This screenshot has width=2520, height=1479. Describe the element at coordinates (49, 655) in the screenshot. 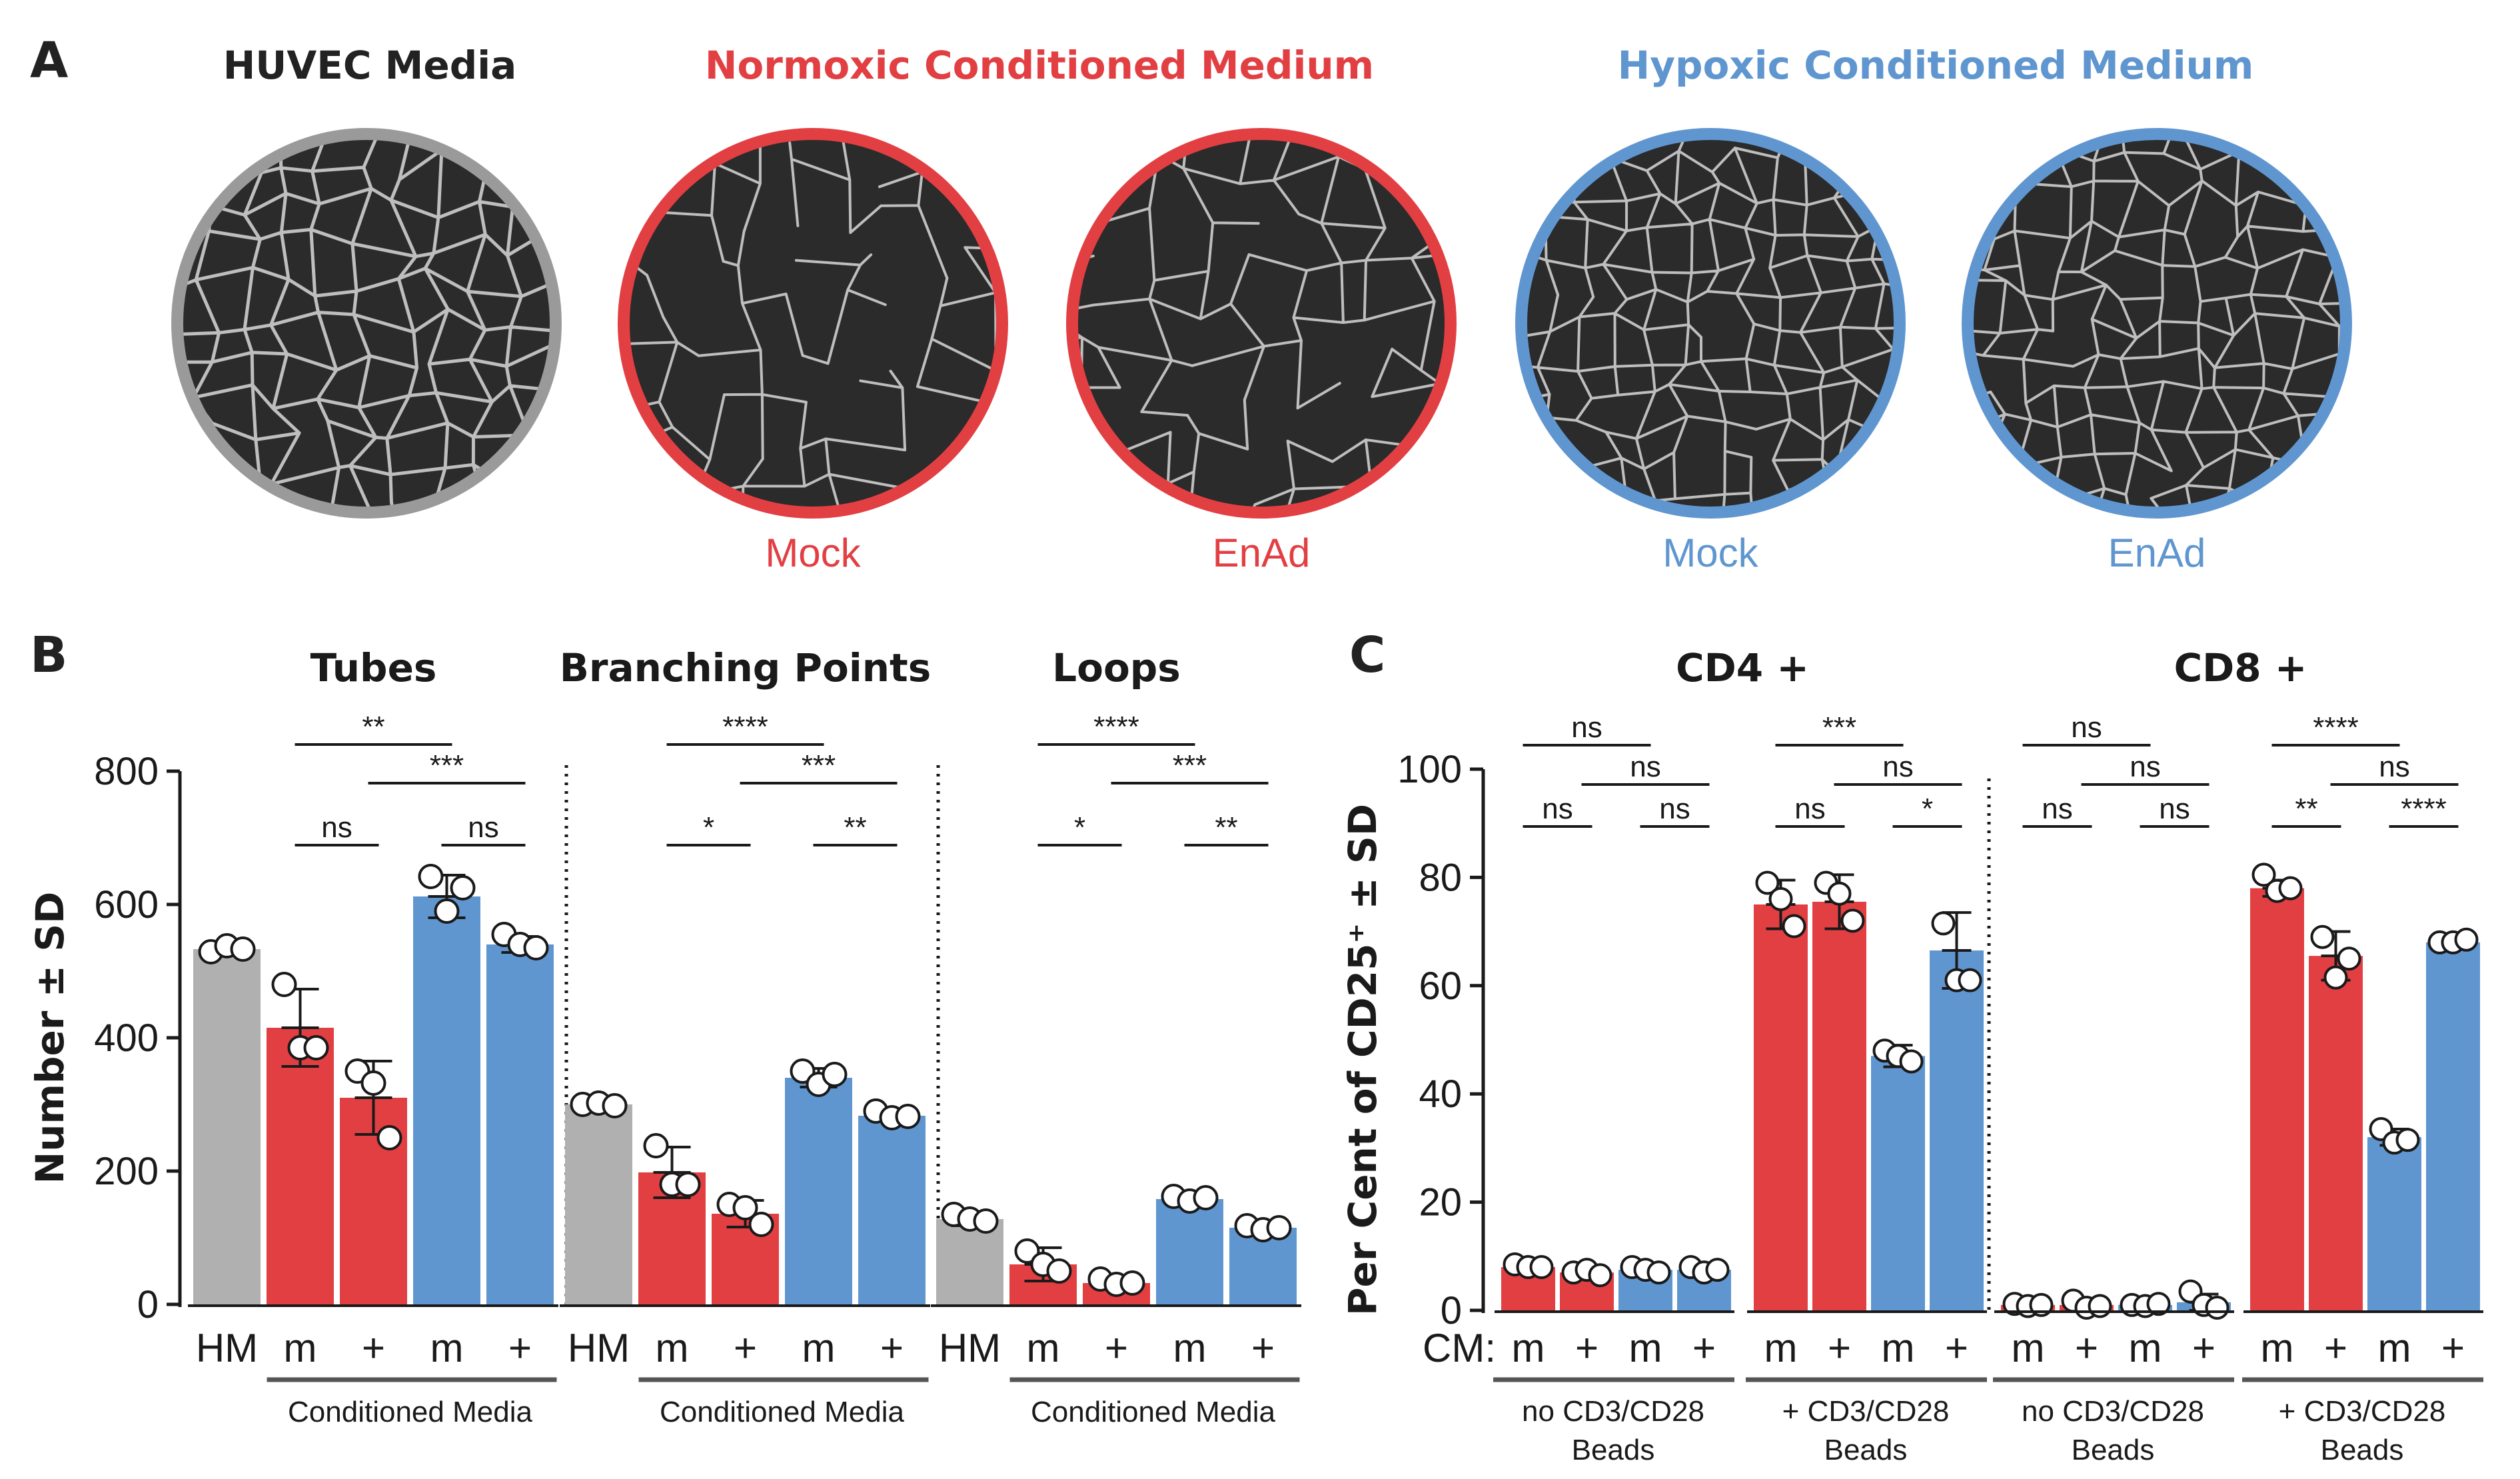

I see `panel-b-letter: B` at that location.